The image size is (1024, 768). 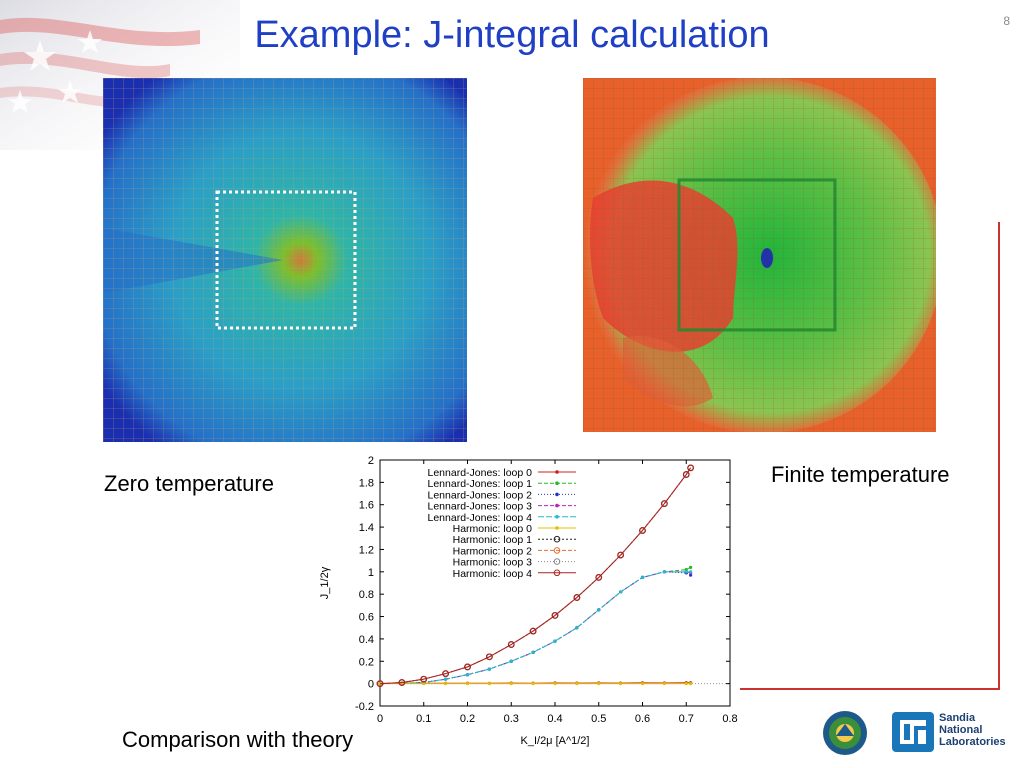 What do you see at coordinates (371, 685) in the screenshot?
I see `y-tick-label: 0` at bounding box center [371, 685].